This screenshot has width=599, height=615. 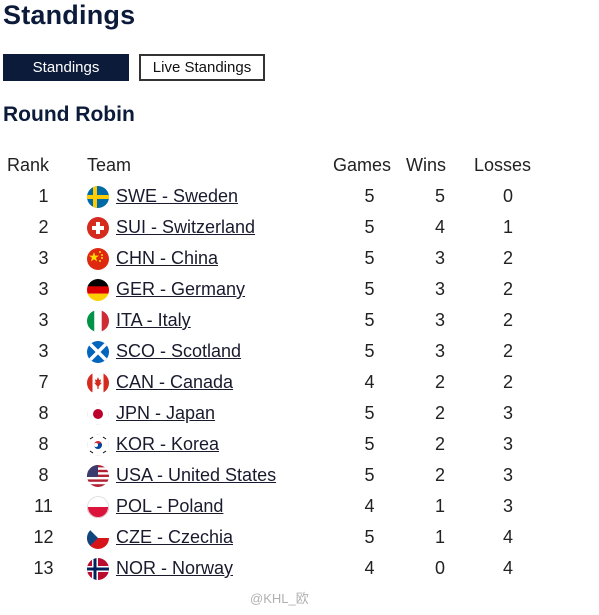 I want to click on team-cell: CHN - China, so click(x=210, y=258).